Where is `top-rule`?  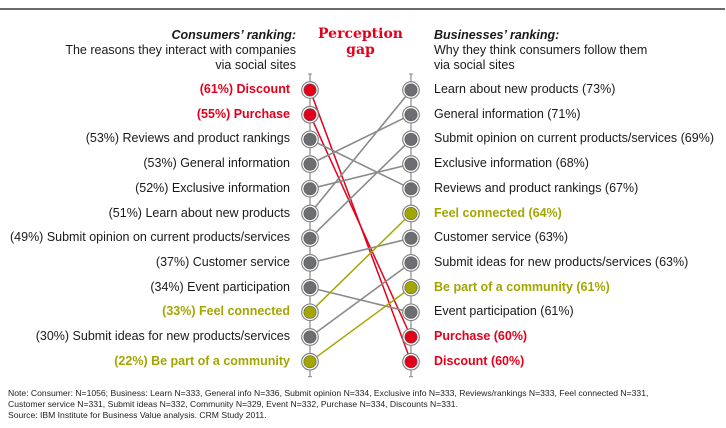
top-rule is located at coordinates (362, 9).